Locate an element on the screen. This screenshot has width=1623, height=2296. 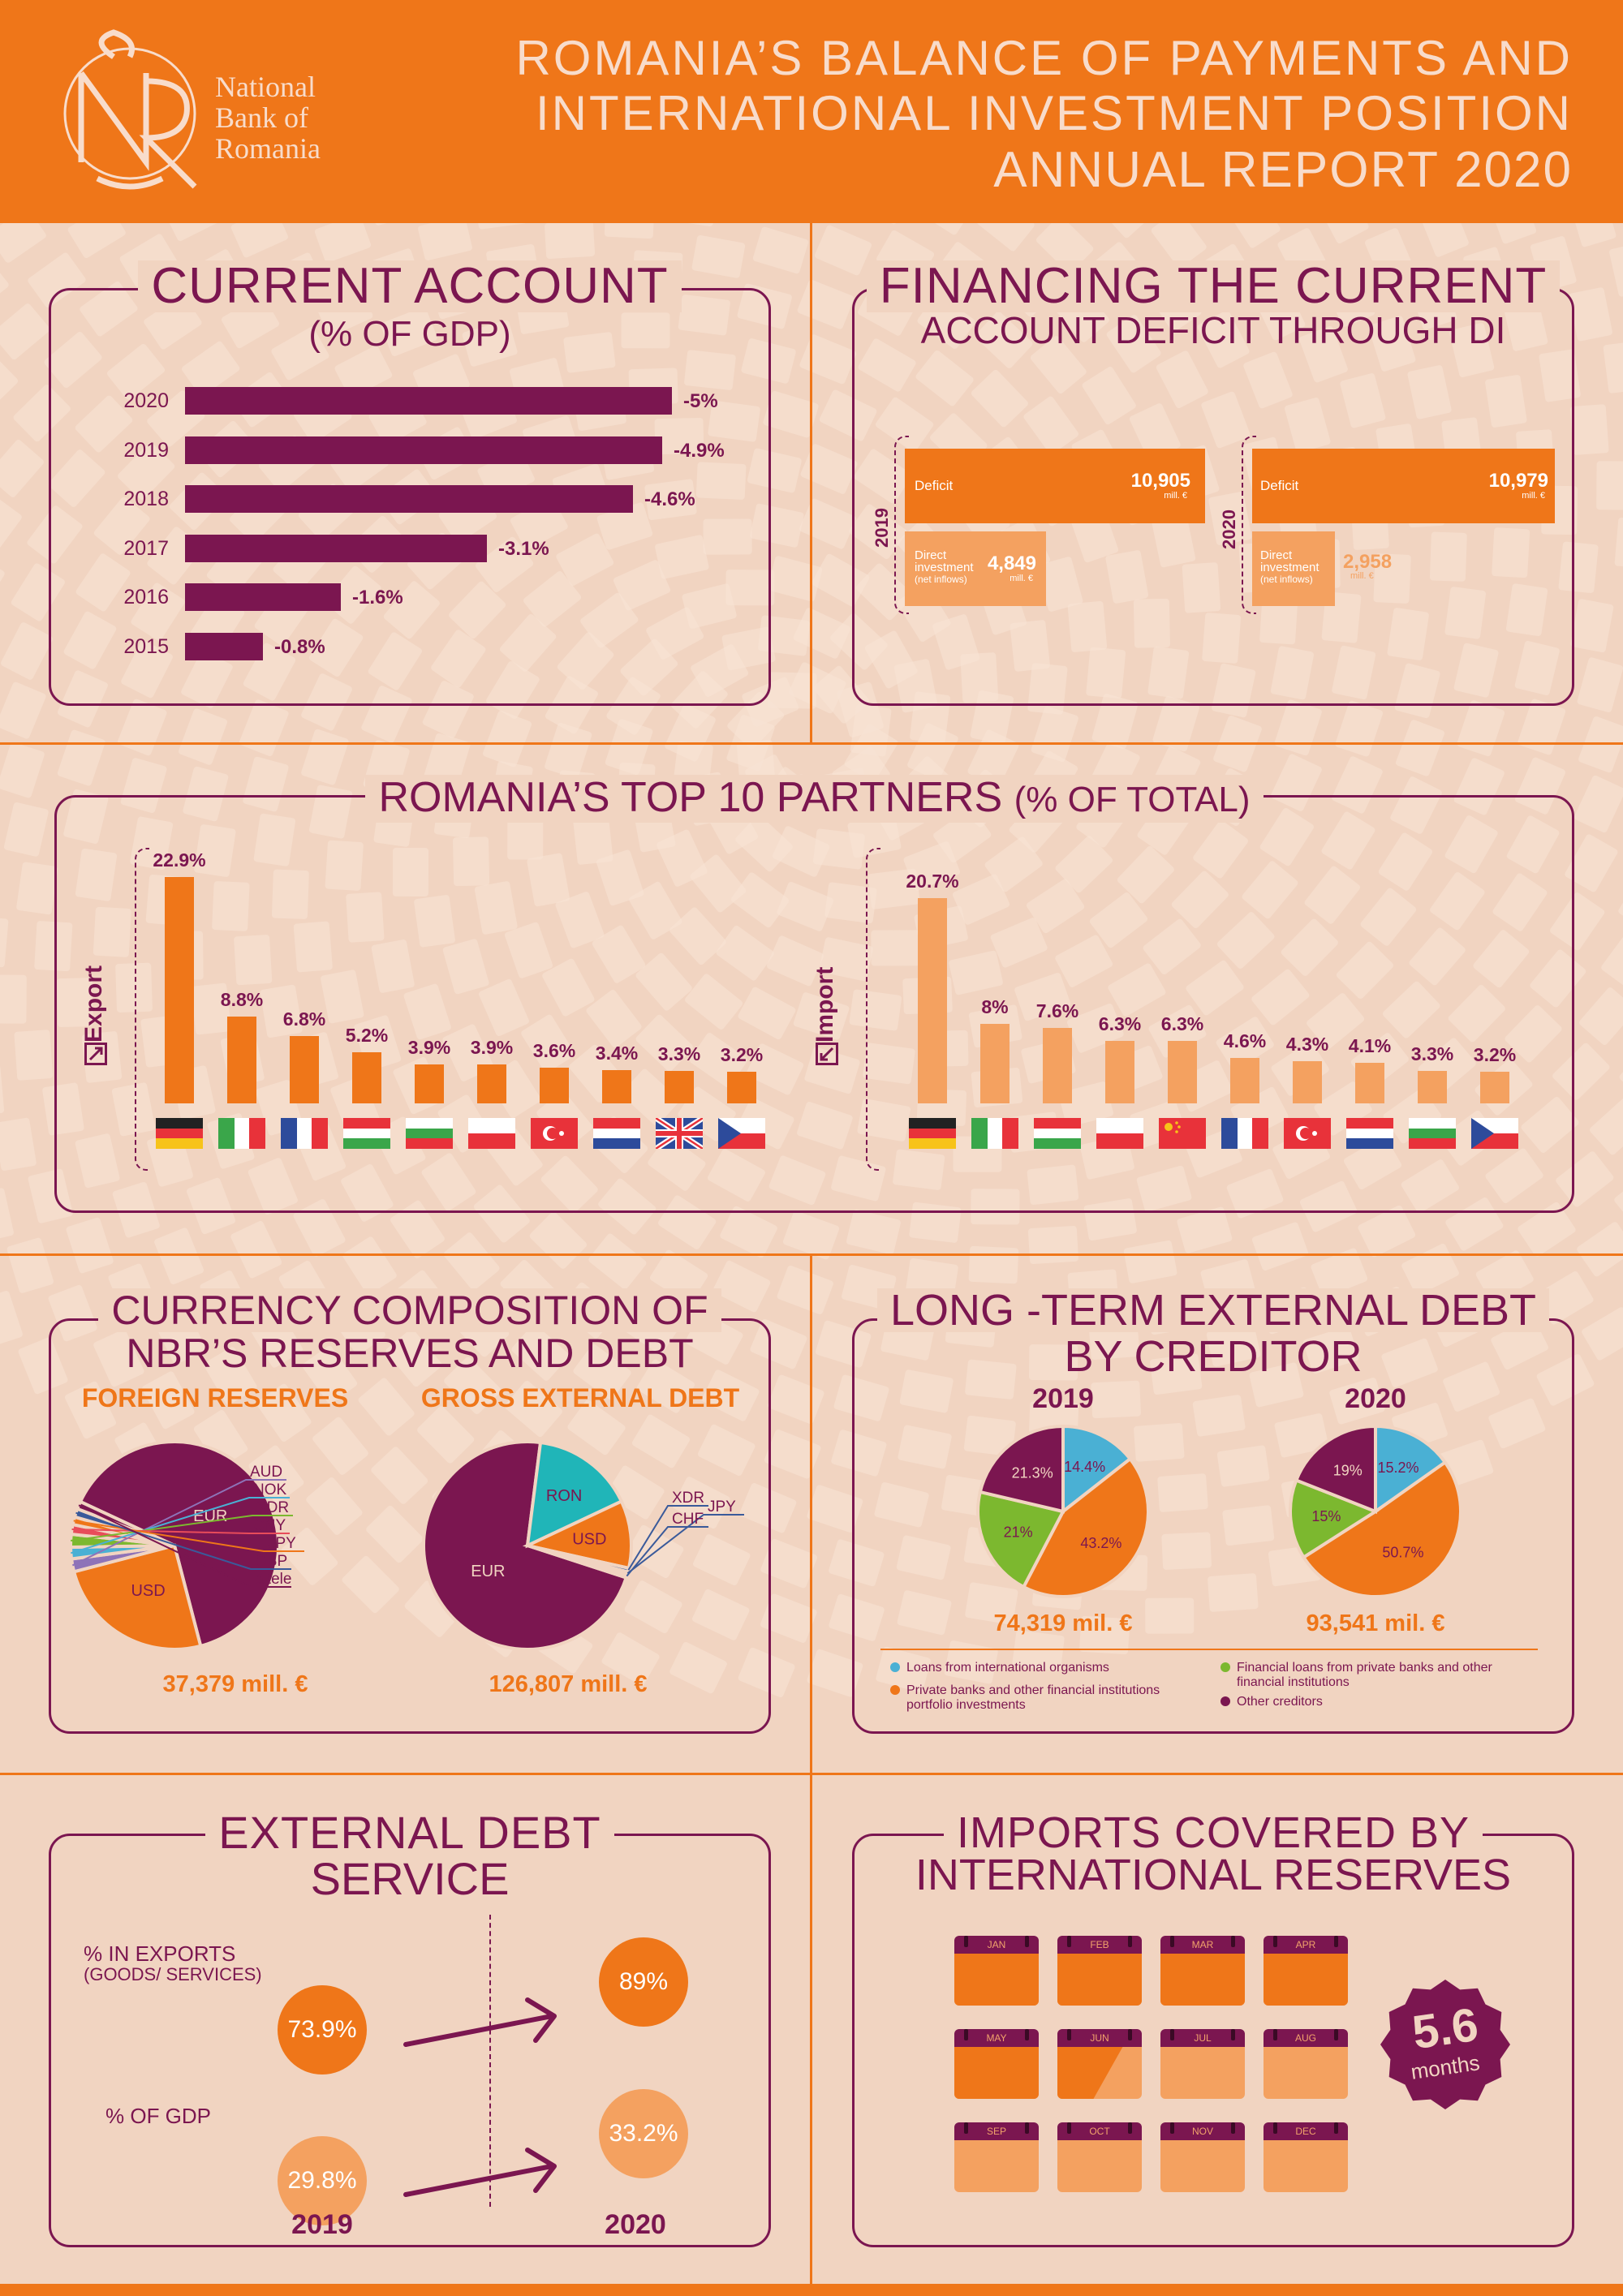
pie-slice-label: 21% is located at coordinates (1018, 1532).